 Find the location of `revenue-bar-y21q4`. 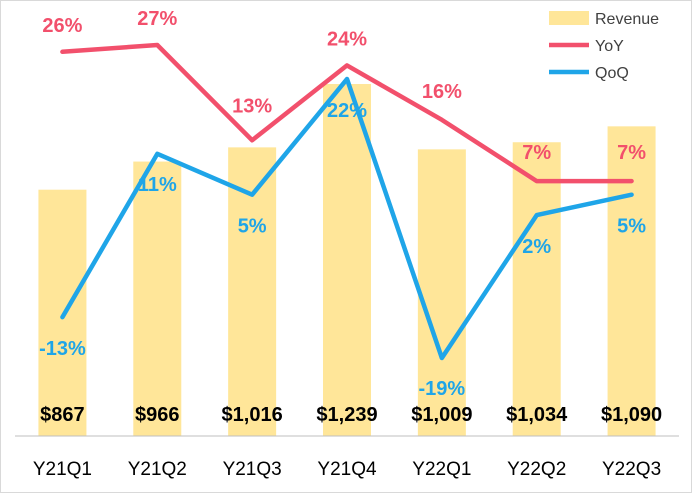

revenue-bar-y21q4 is located at coordinates (347, 260).